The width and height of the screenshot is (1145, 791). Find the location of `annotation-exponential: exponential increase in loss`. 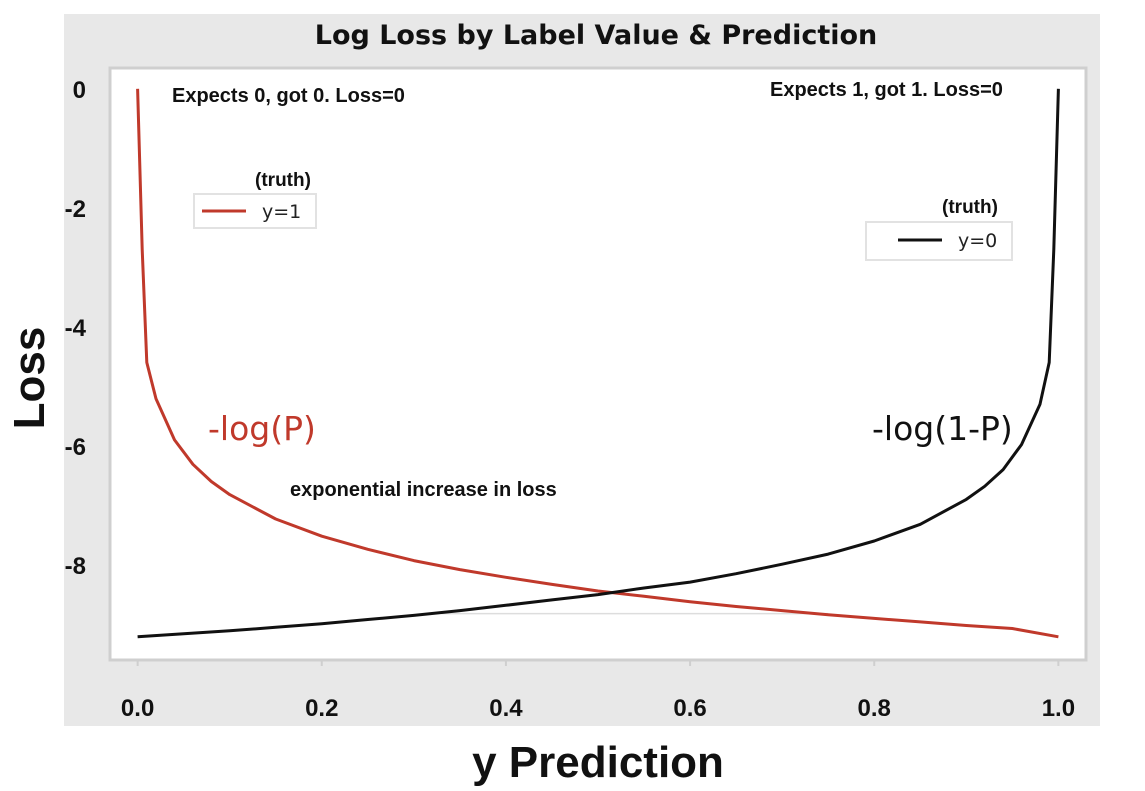

annotation-exponential: exponential increase in loss is located at coordinates (423, 490).